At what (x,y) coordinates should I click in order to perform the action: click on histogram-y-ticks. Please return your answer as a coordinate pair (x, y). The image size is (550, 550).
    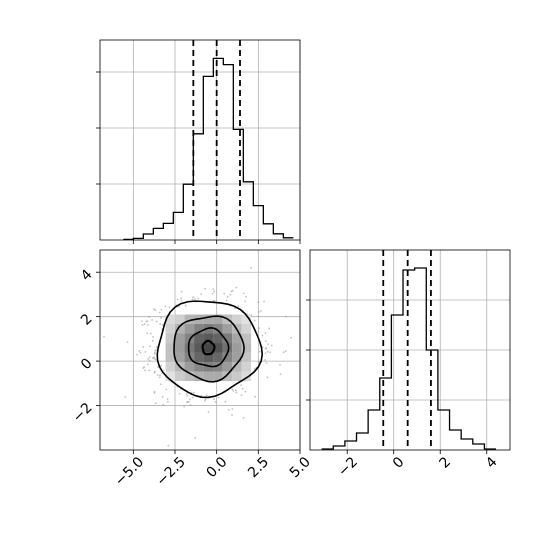
    Looking at the image, I should click on (397, 376).